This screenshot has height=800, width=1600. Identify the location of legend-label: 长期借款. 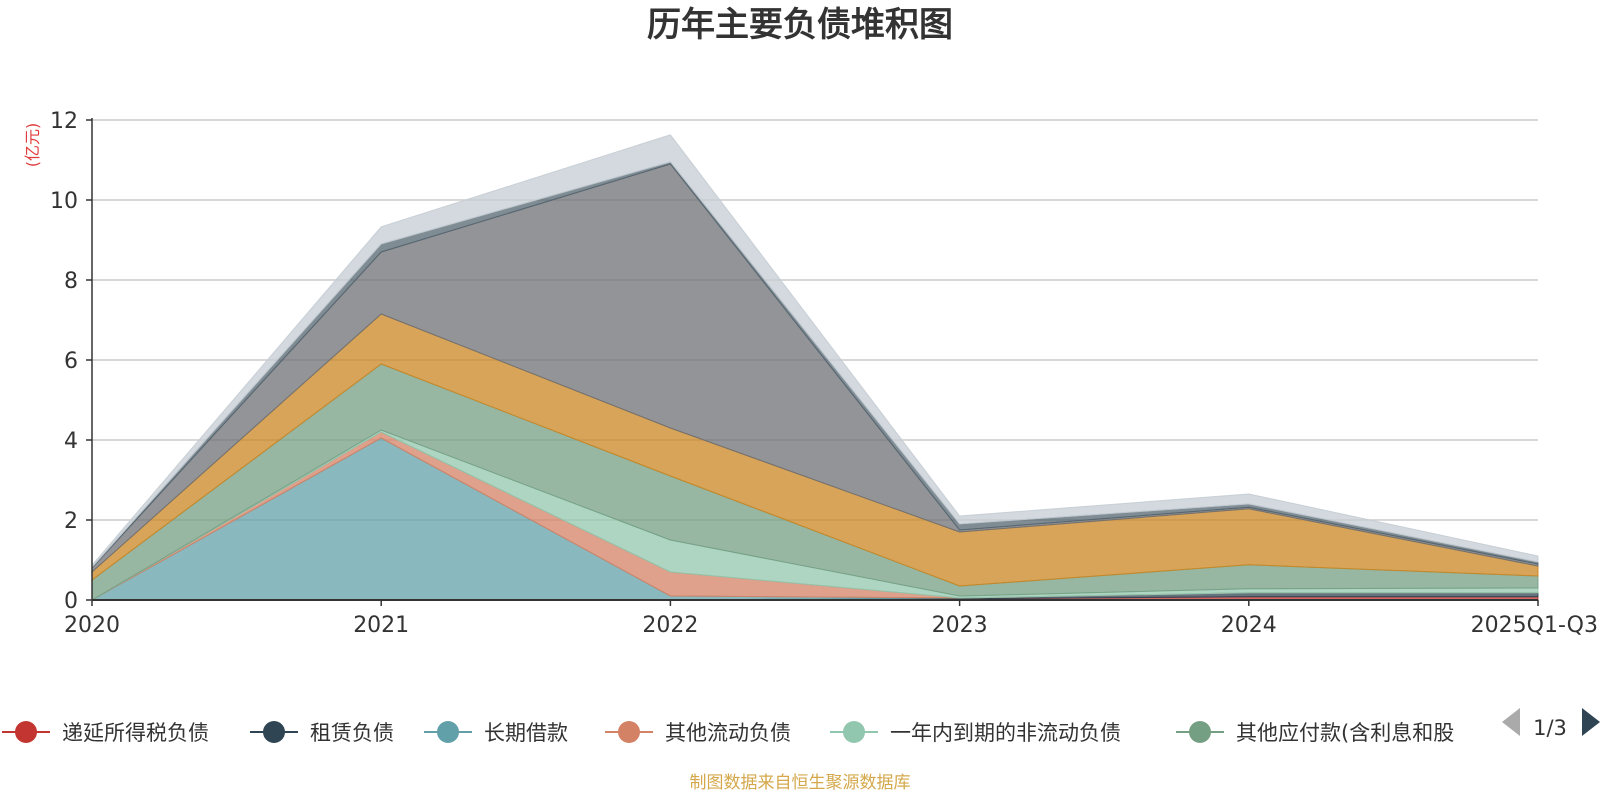
(526, 733).